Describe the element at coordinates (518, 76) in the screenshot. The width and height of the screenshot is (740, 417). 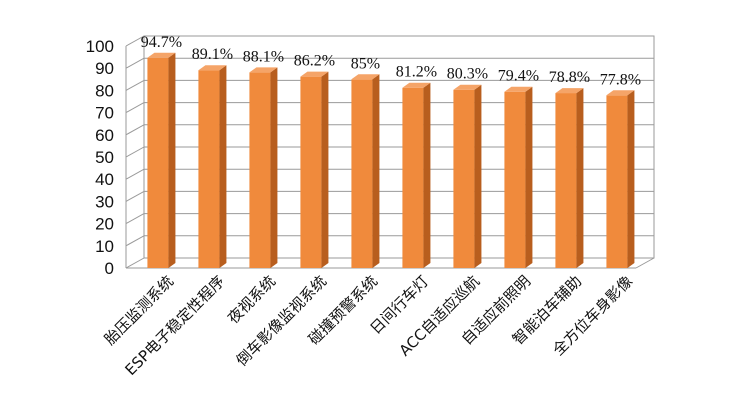
I see `data-label: 79.4%` at that location.